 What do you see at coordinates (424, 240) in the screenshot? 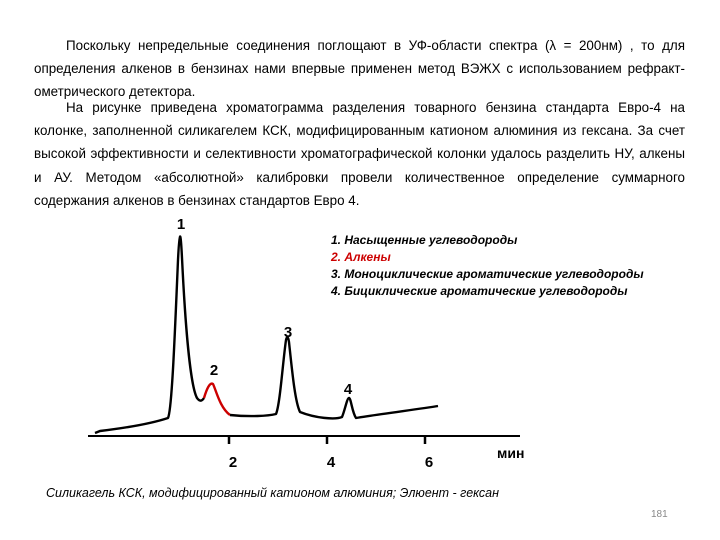
I see `legend-item-1: 1. Насыщенные углеводороды` at bounding box center [424, 240].